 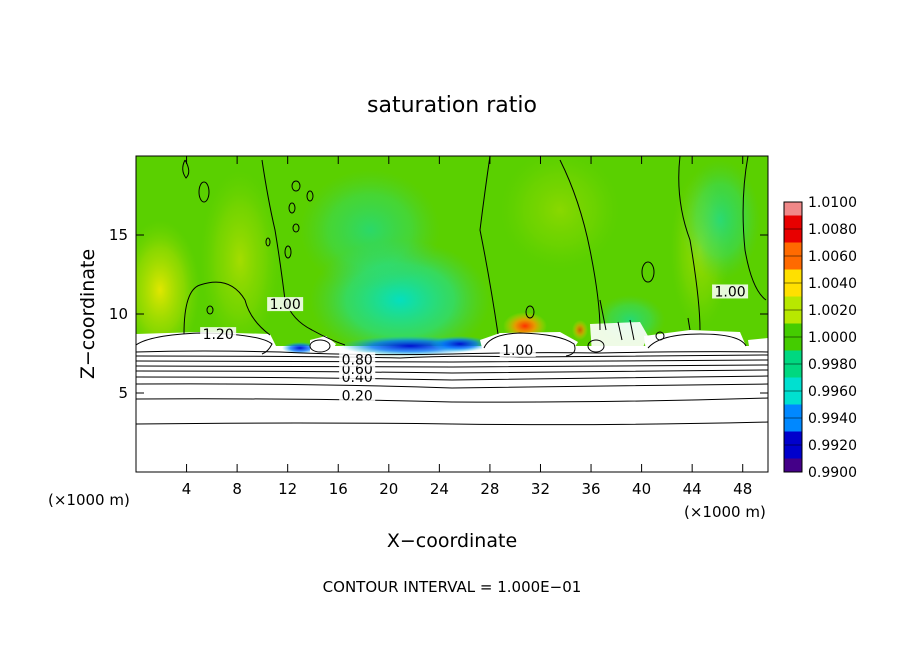 I want to click on y-tick-label: 15, so click(x=118, y=235).